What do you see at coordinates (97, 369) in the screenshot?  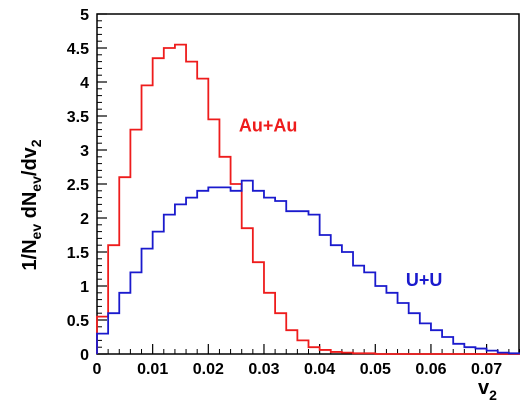 I see `x-tick-label: 0` at bounding box center [97, 369].